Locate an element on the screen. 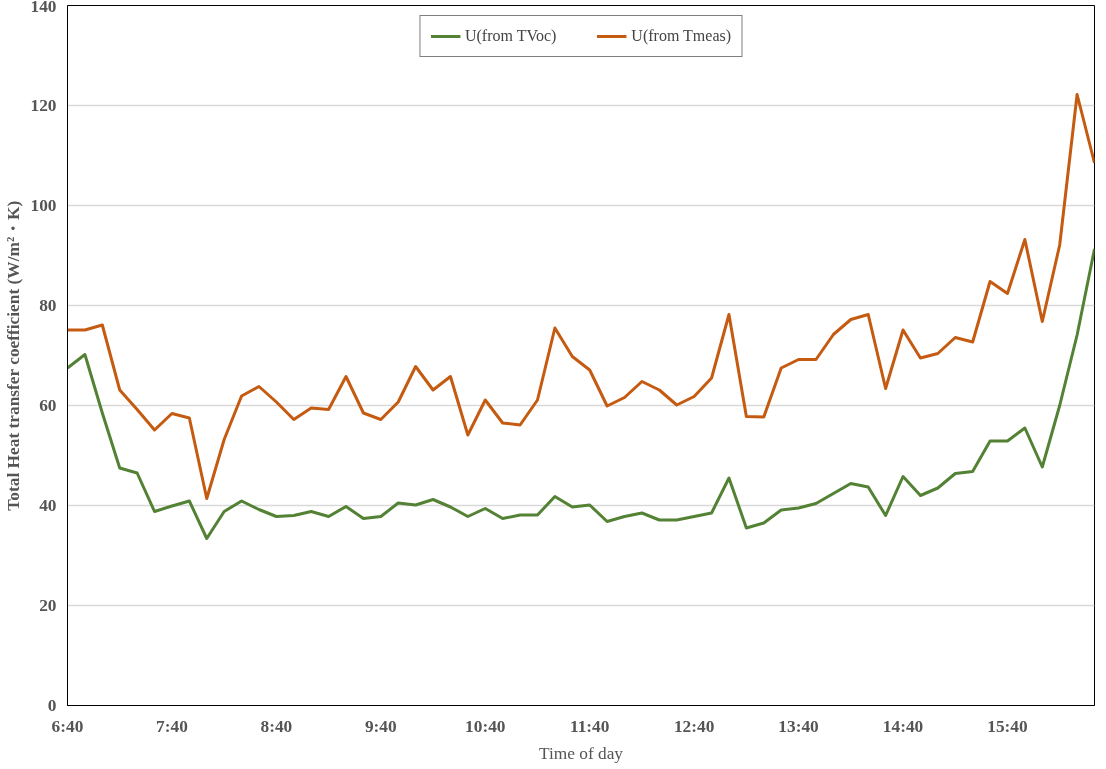  legend-label: U(from Tmeas) is located at coordinates (681, 36).